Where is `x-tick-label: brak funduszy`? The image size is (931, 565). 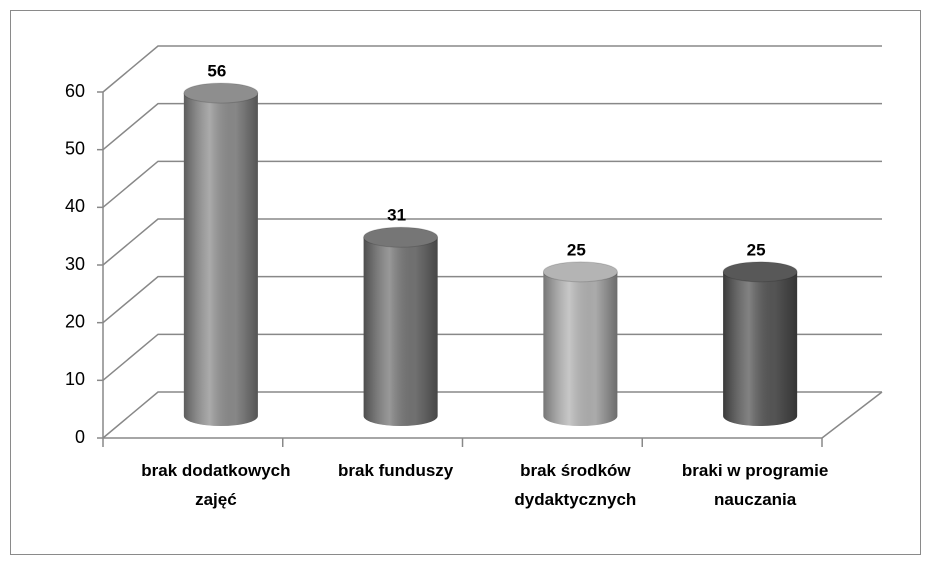 x-tick-label: brak funduszy is located at coordinates (396, 470).